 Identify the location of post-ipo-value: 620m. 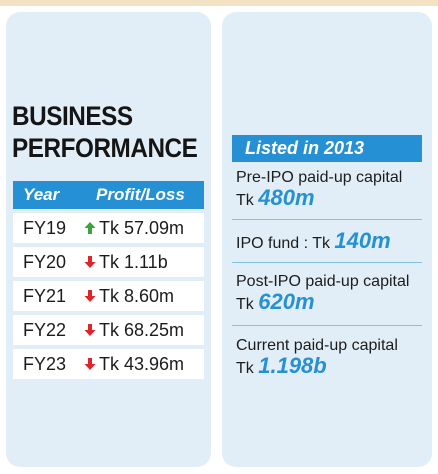
(286, 301).